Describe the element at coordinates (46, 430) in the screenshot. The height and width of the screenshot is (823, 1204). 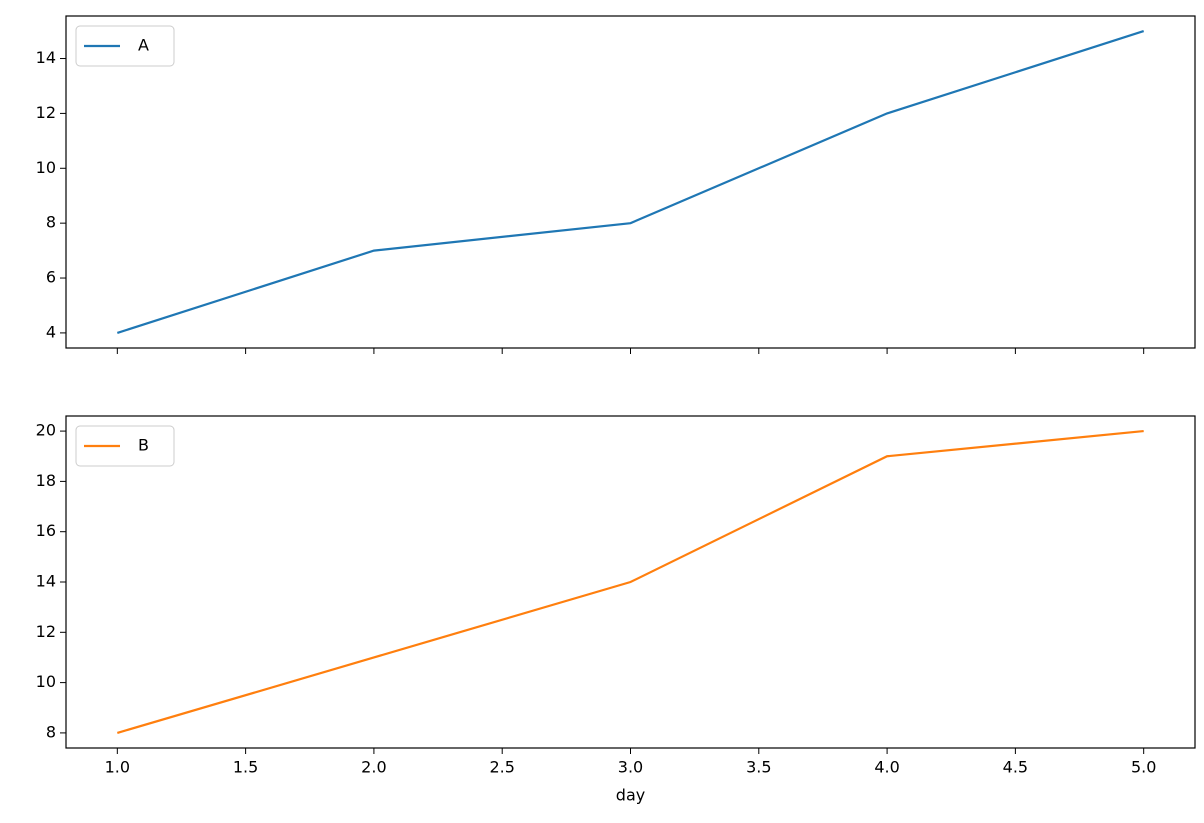
I see `y-tick-label: 20` at that location.